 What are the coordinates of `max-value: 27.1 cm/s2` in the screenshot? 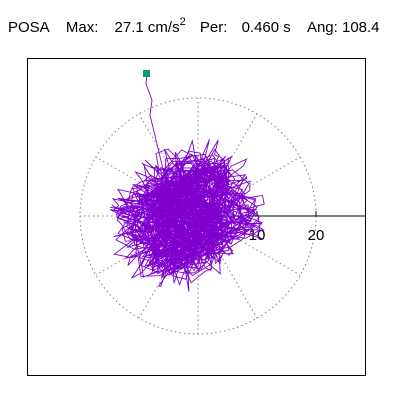 It's located at (150, 26).